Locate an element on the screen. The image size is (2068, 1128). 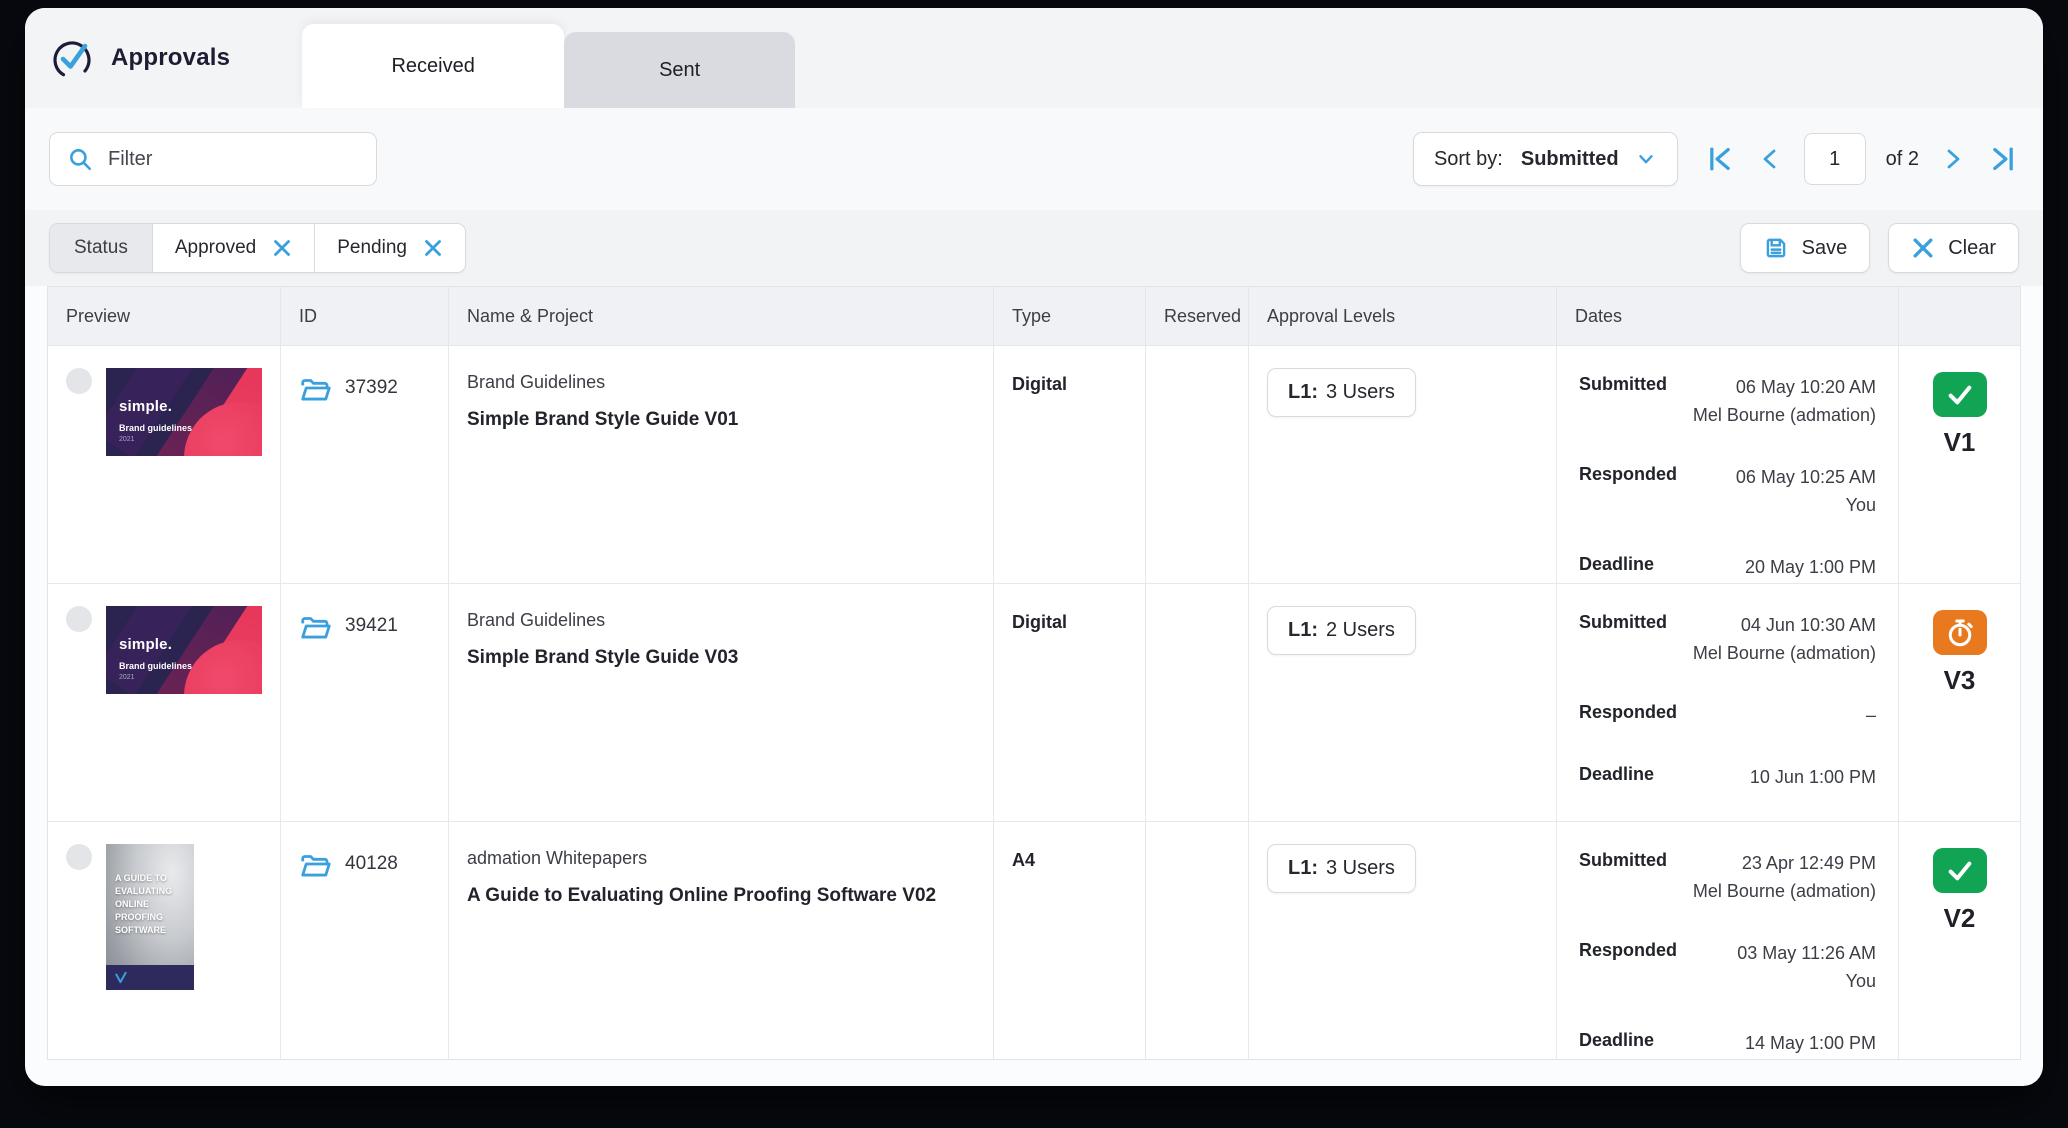
version-label: V3 is located at coordinates (1959, 680).